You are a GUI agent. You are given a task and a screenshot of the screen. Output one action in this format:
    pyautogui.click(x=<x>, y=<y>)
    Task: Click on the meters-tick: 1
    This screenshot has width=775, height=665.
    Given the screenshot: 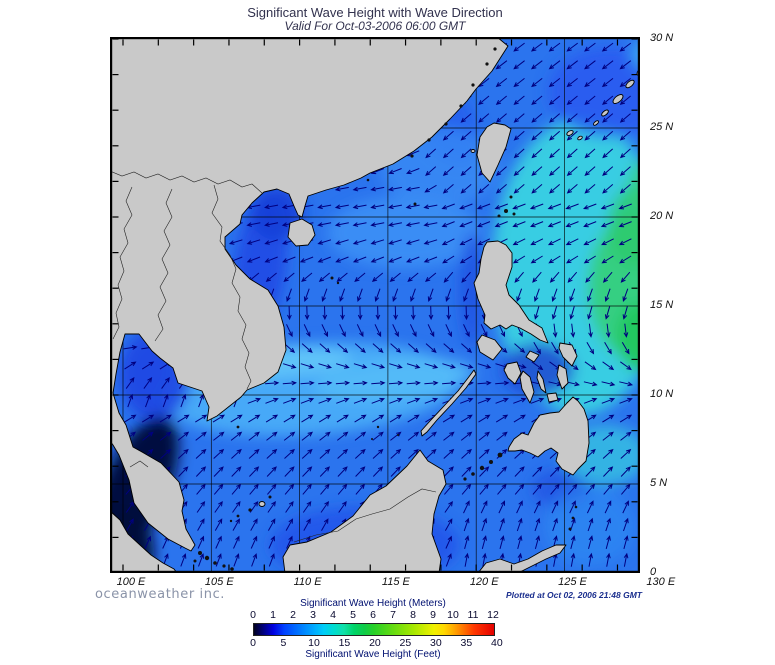 What is the action you would take?
    pyautogui.click(x=273, y=615)
    